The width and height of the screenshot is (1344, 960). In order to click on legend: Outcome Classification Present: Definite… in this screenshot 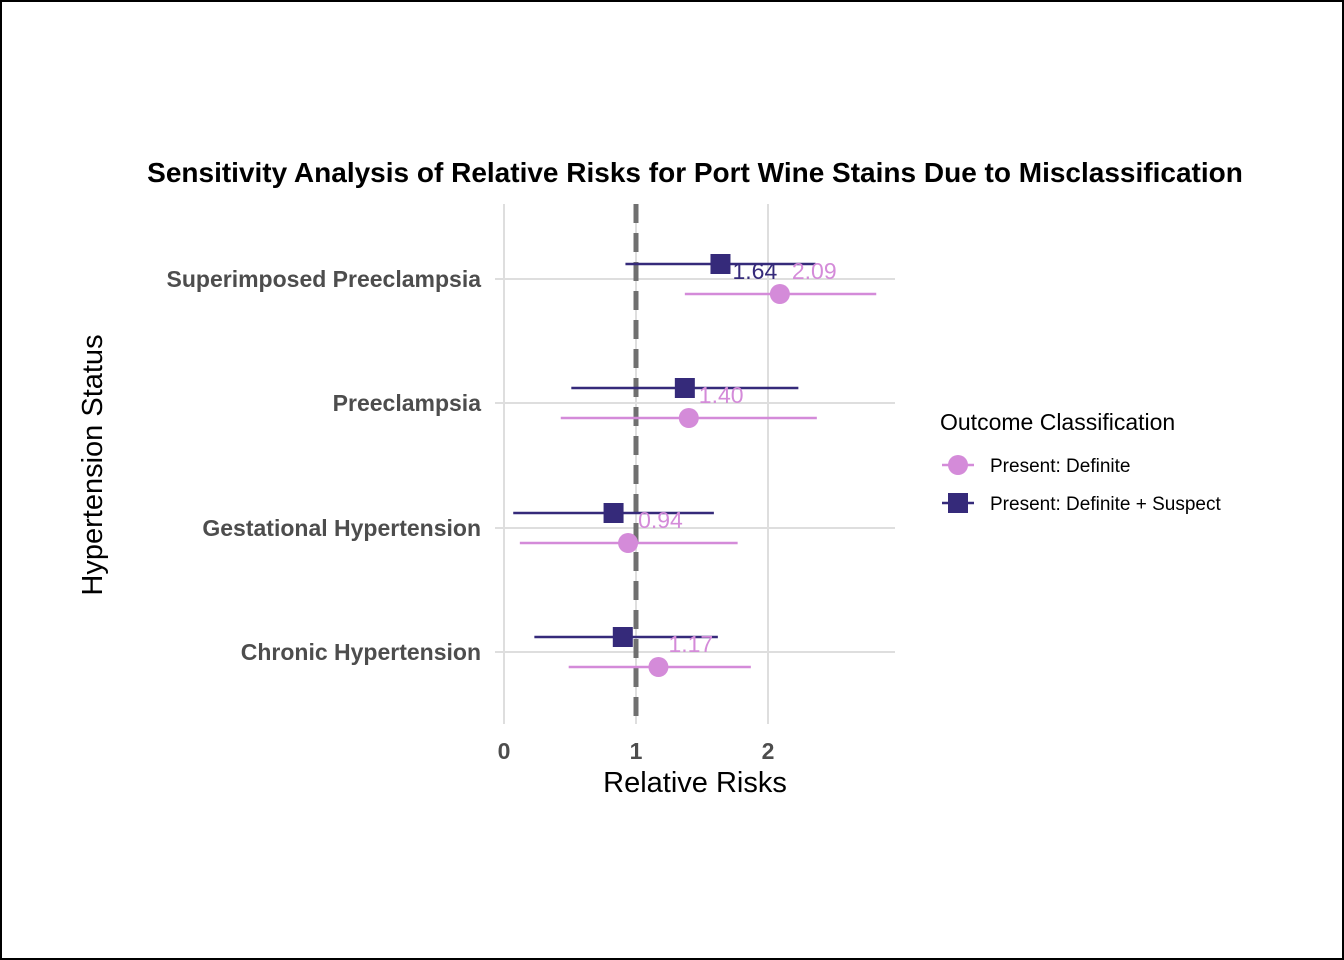, I will do `click(1080, 462)`.